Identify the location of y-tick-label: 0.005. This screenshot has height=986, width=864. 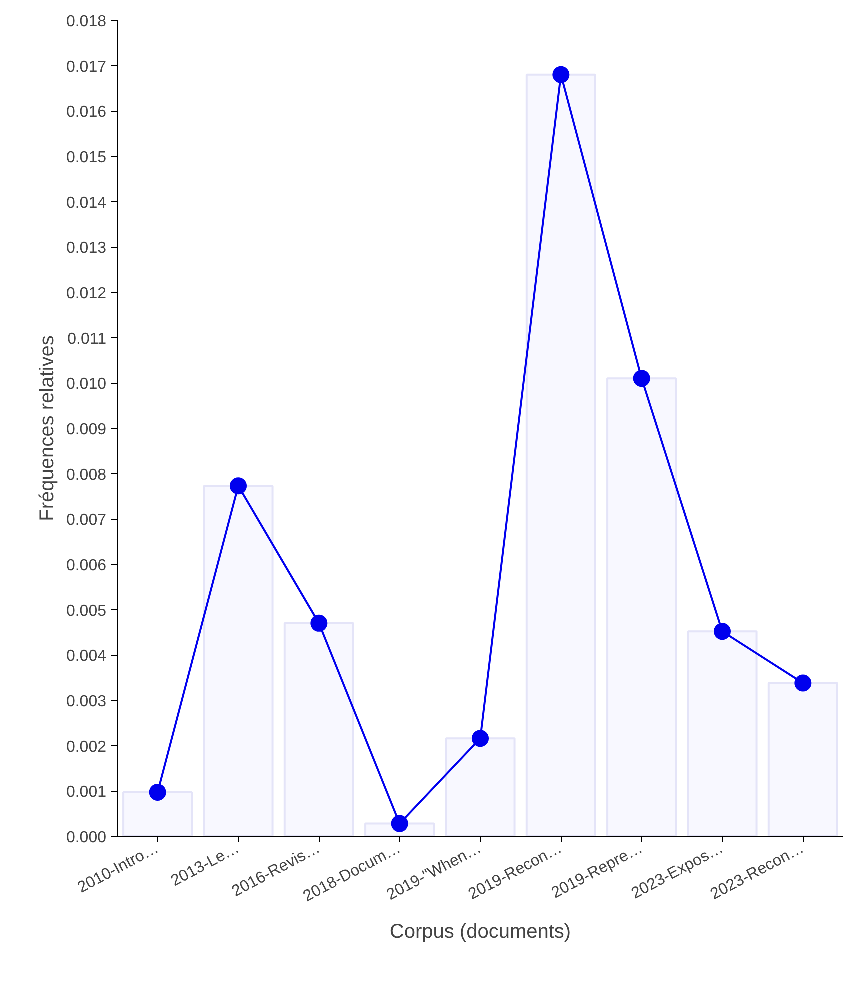
(86, 611).